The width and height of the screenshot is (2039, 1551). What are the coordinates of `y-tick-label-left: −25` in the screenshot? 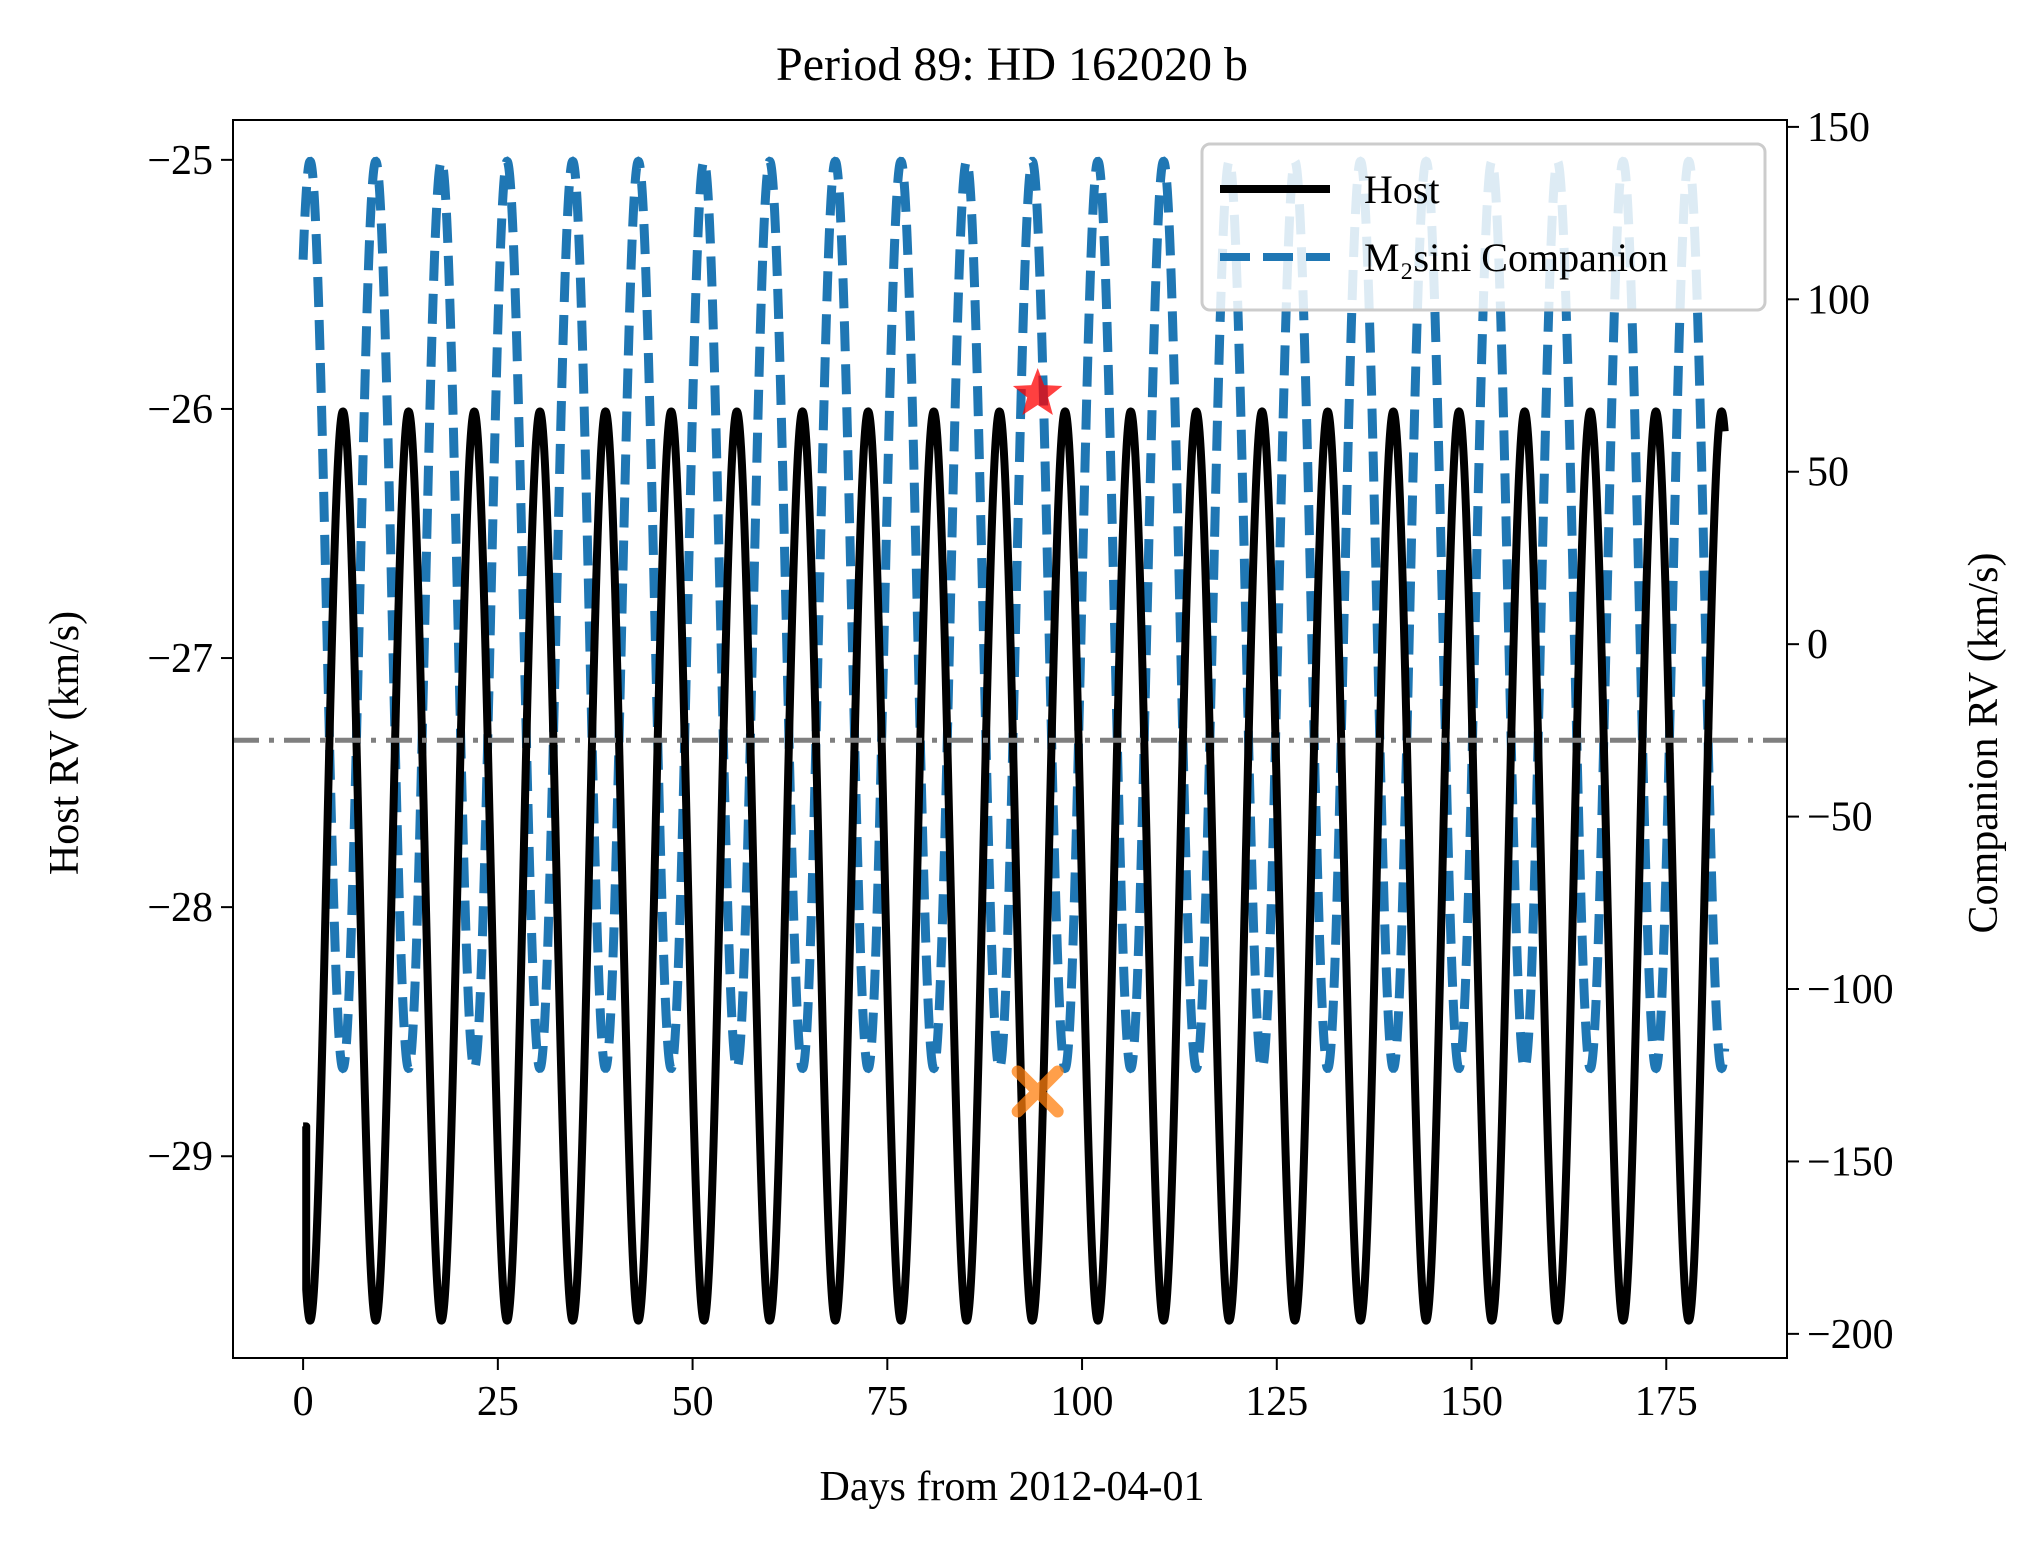 It's located at (180, 161).